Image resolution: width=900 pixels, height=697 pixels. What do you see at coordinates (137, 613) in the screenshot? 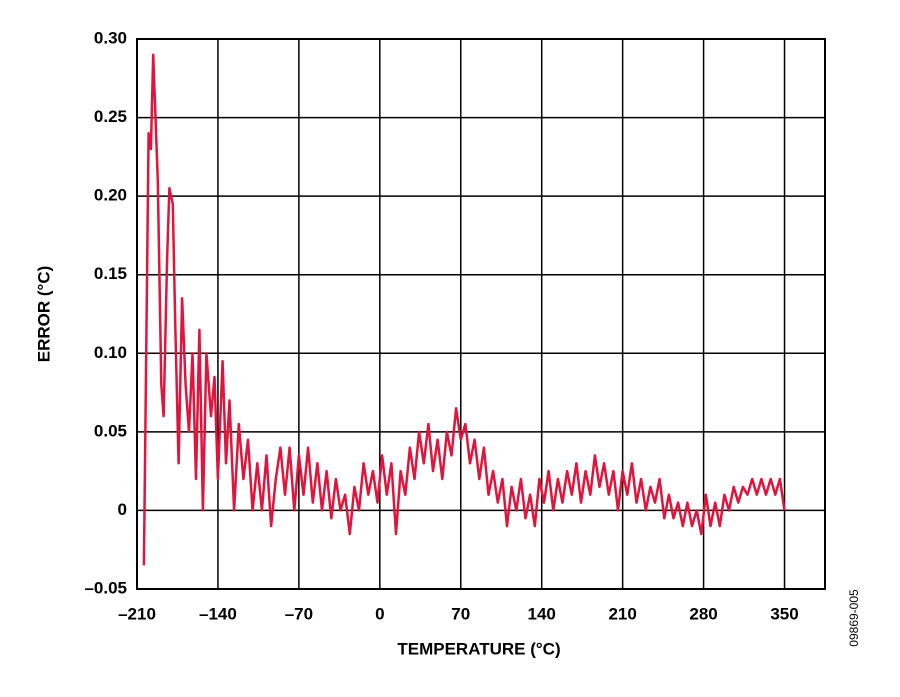
I see `x-tick-label: –210` at bounding box center [137, 613].